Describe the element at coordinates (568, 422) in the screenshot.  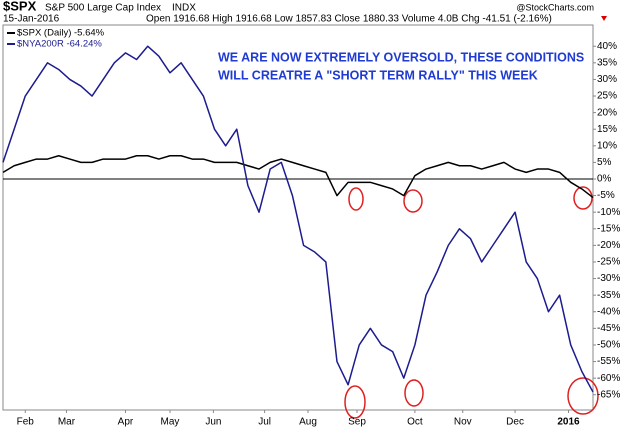
I see `x-tick-label: 2016` at that location.